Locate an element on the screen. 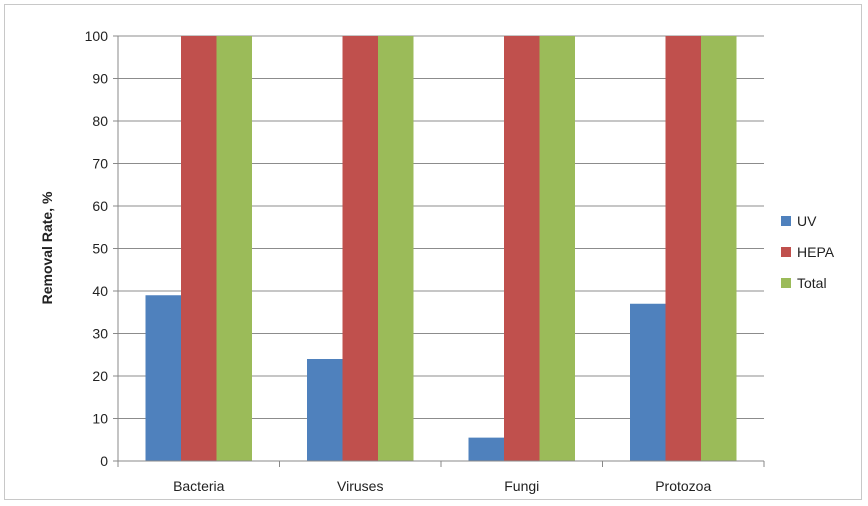  y-tick-label: 80 is located at coordinates (100, 121).